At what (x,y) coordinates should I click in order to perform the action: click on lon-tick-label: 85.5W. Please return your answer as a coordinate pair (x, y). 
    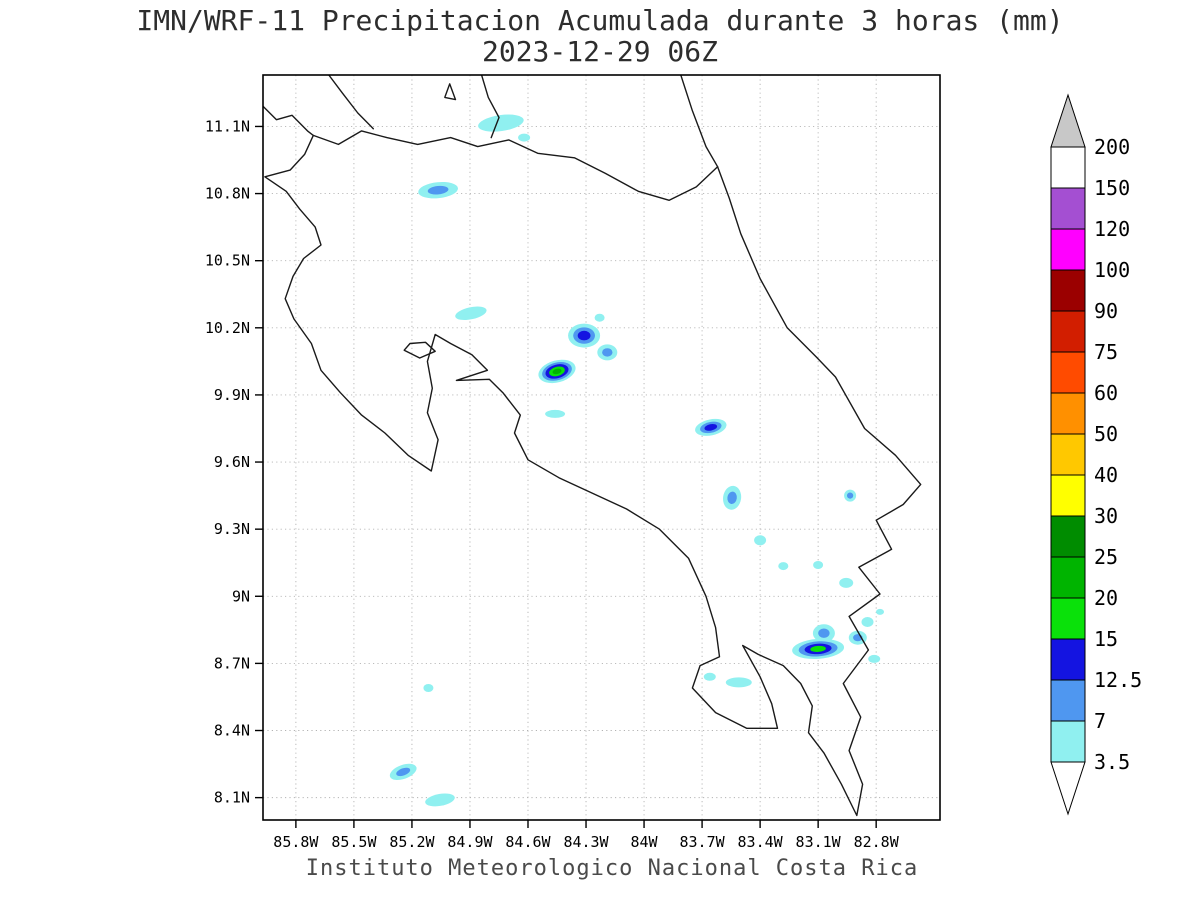
    Looking at the image, I should click on (354, 842).